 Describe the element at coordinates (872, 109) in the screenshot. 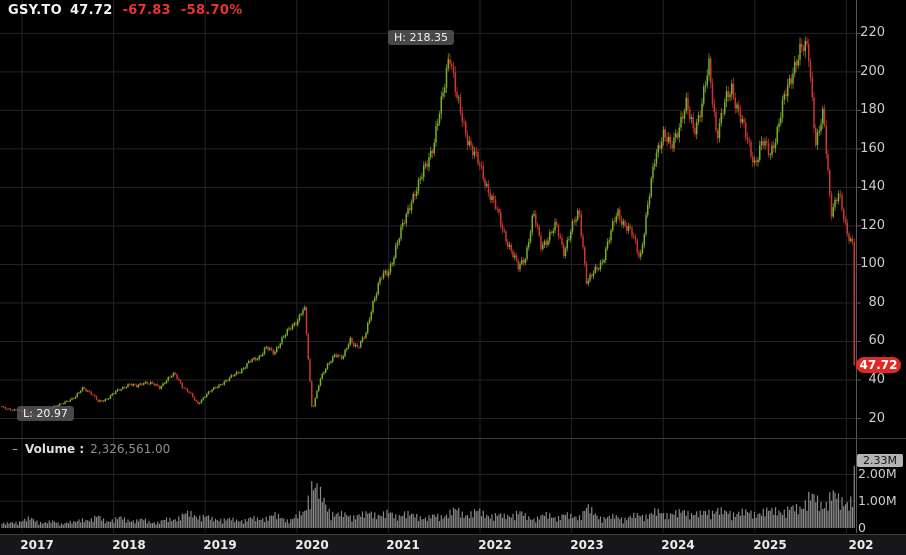

I see `price-tick-label: 180` at that location.